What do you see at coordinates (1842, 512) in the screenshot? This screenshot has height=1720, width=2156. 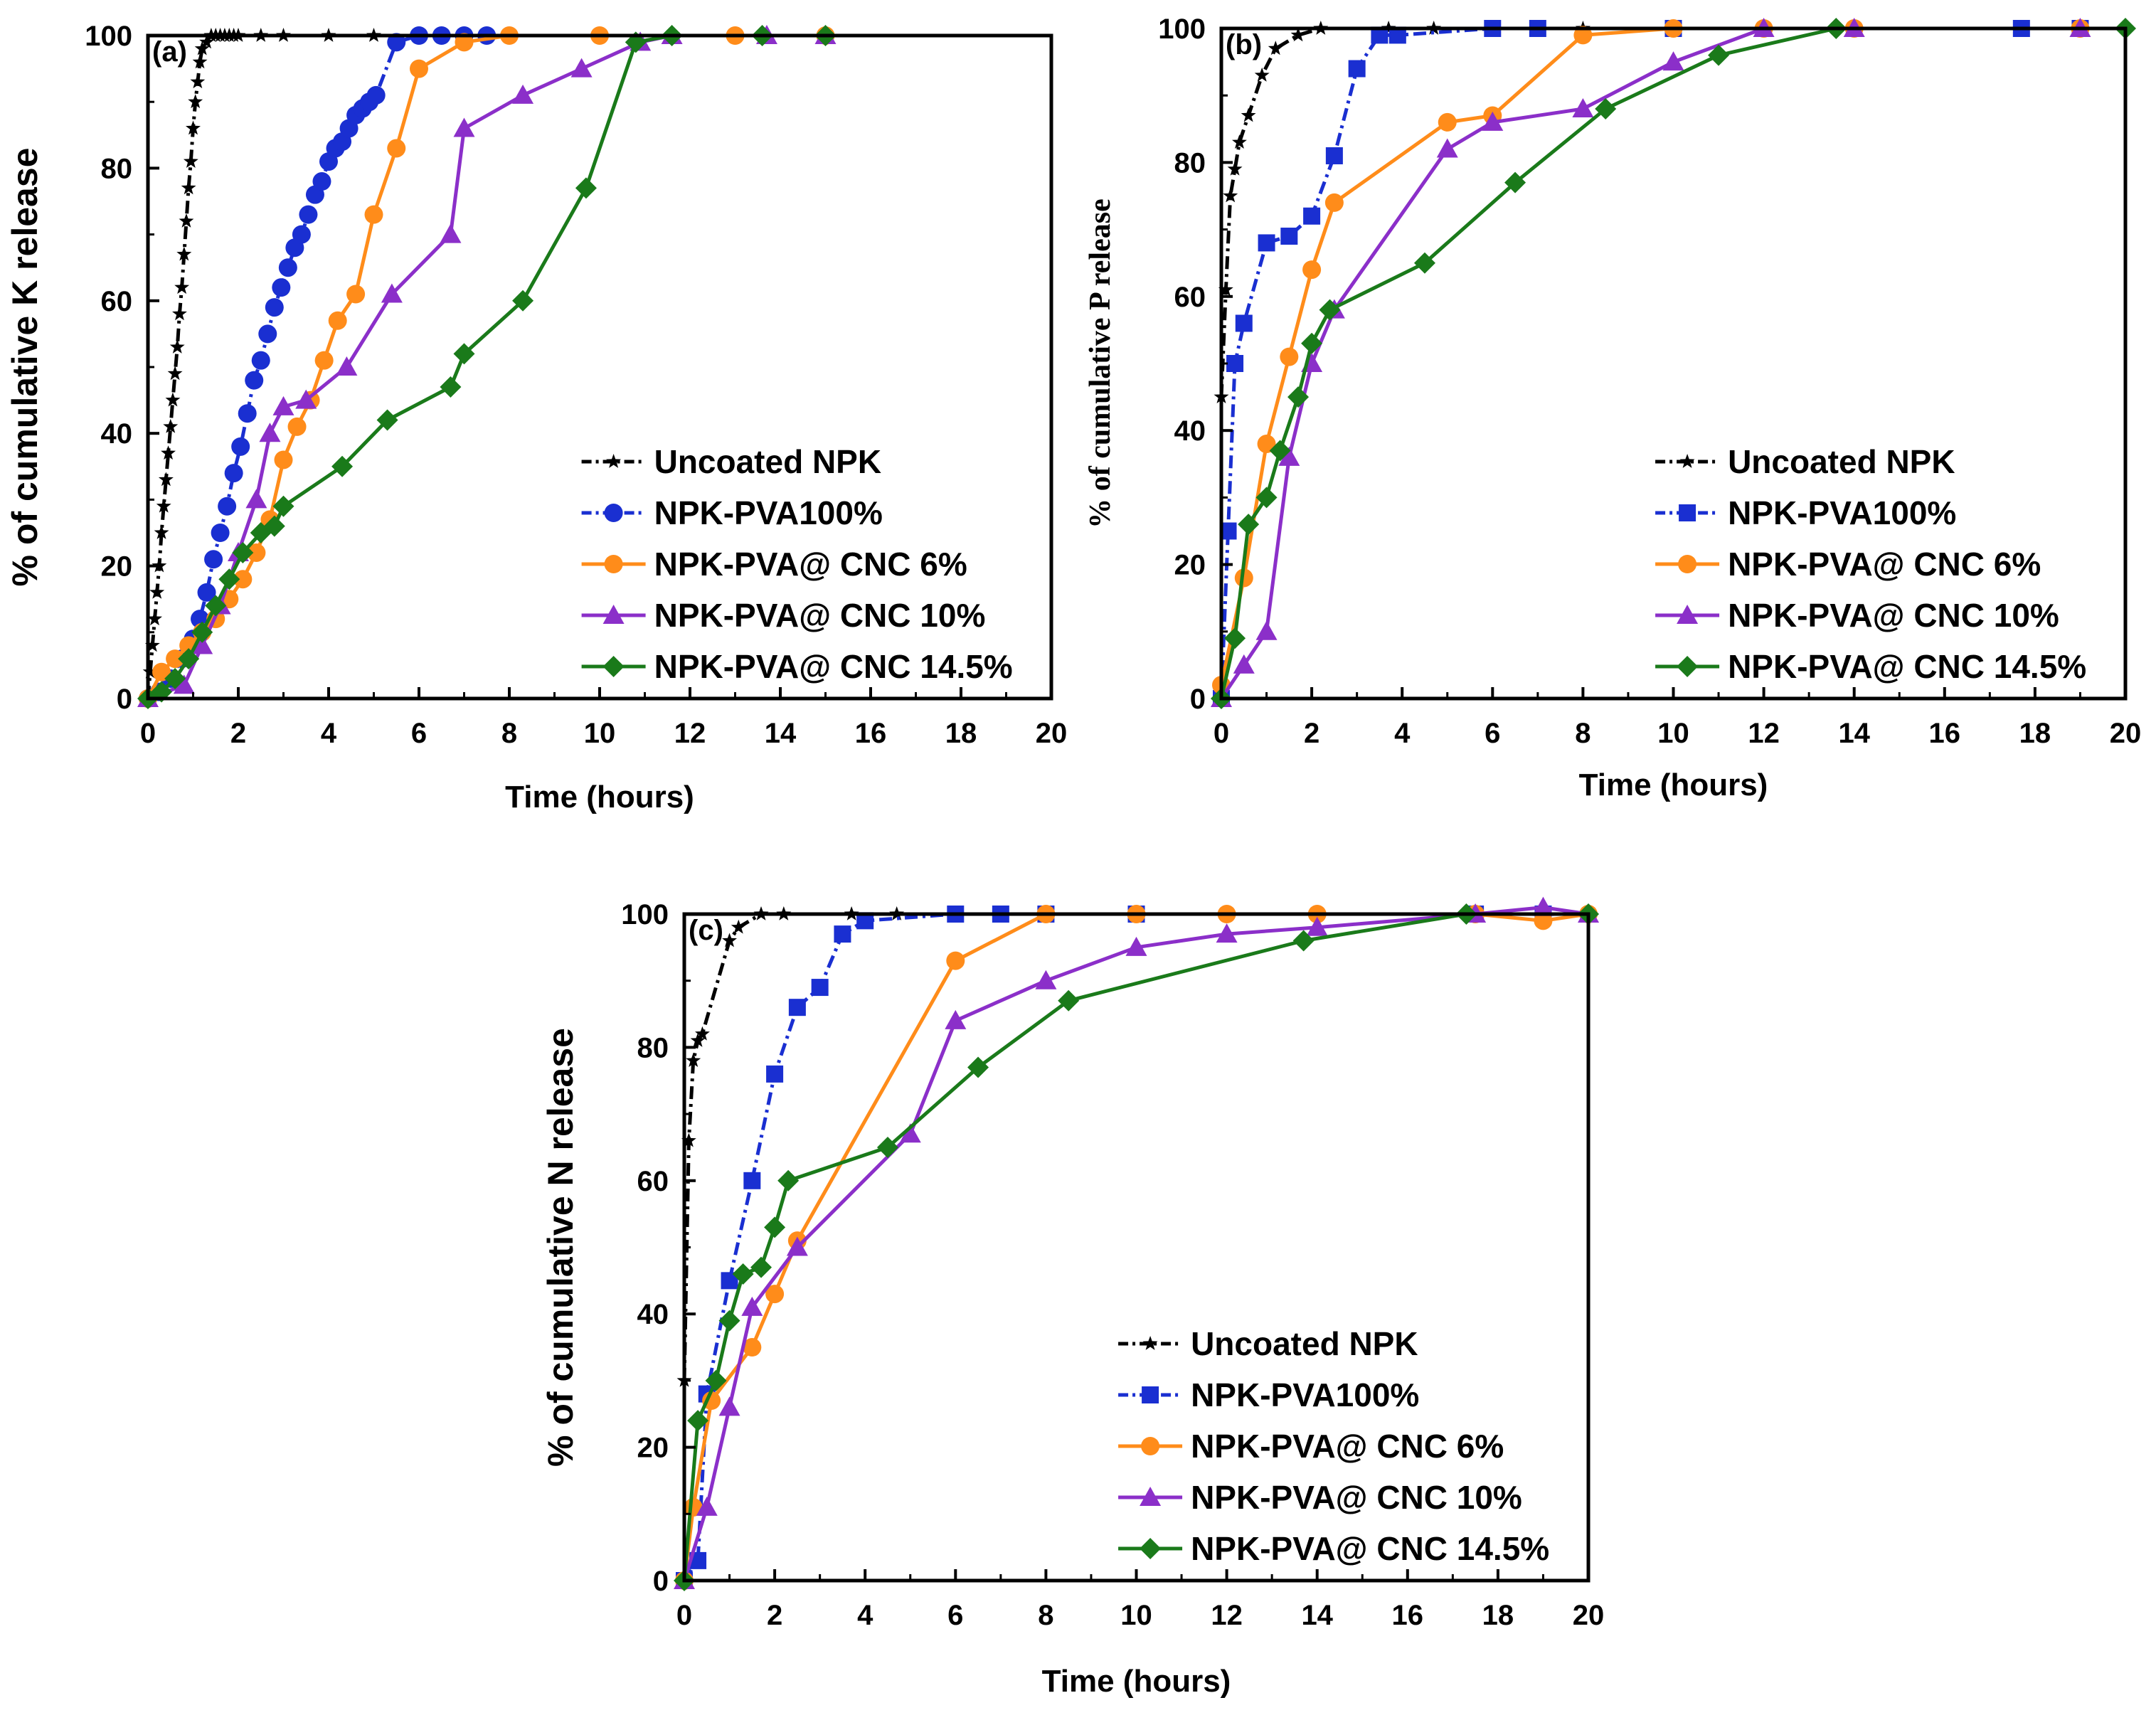 I see `legend-label: NPK-PVA100%` at bounding box center [1842, 512].